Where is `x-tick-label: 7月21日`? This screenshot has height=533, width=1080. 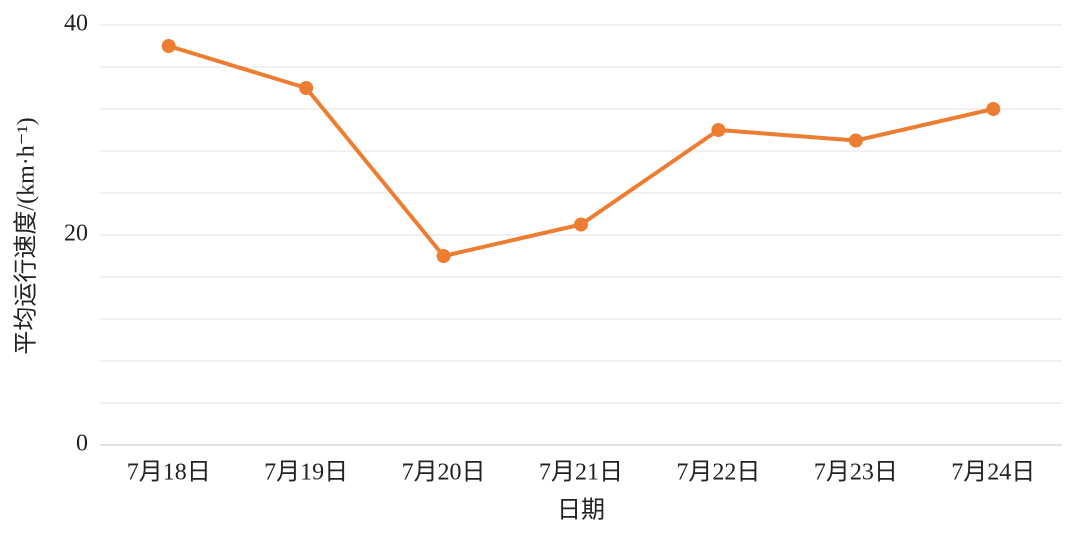 x-tick-label: 7月21日 is located at coordinates (581, 473).